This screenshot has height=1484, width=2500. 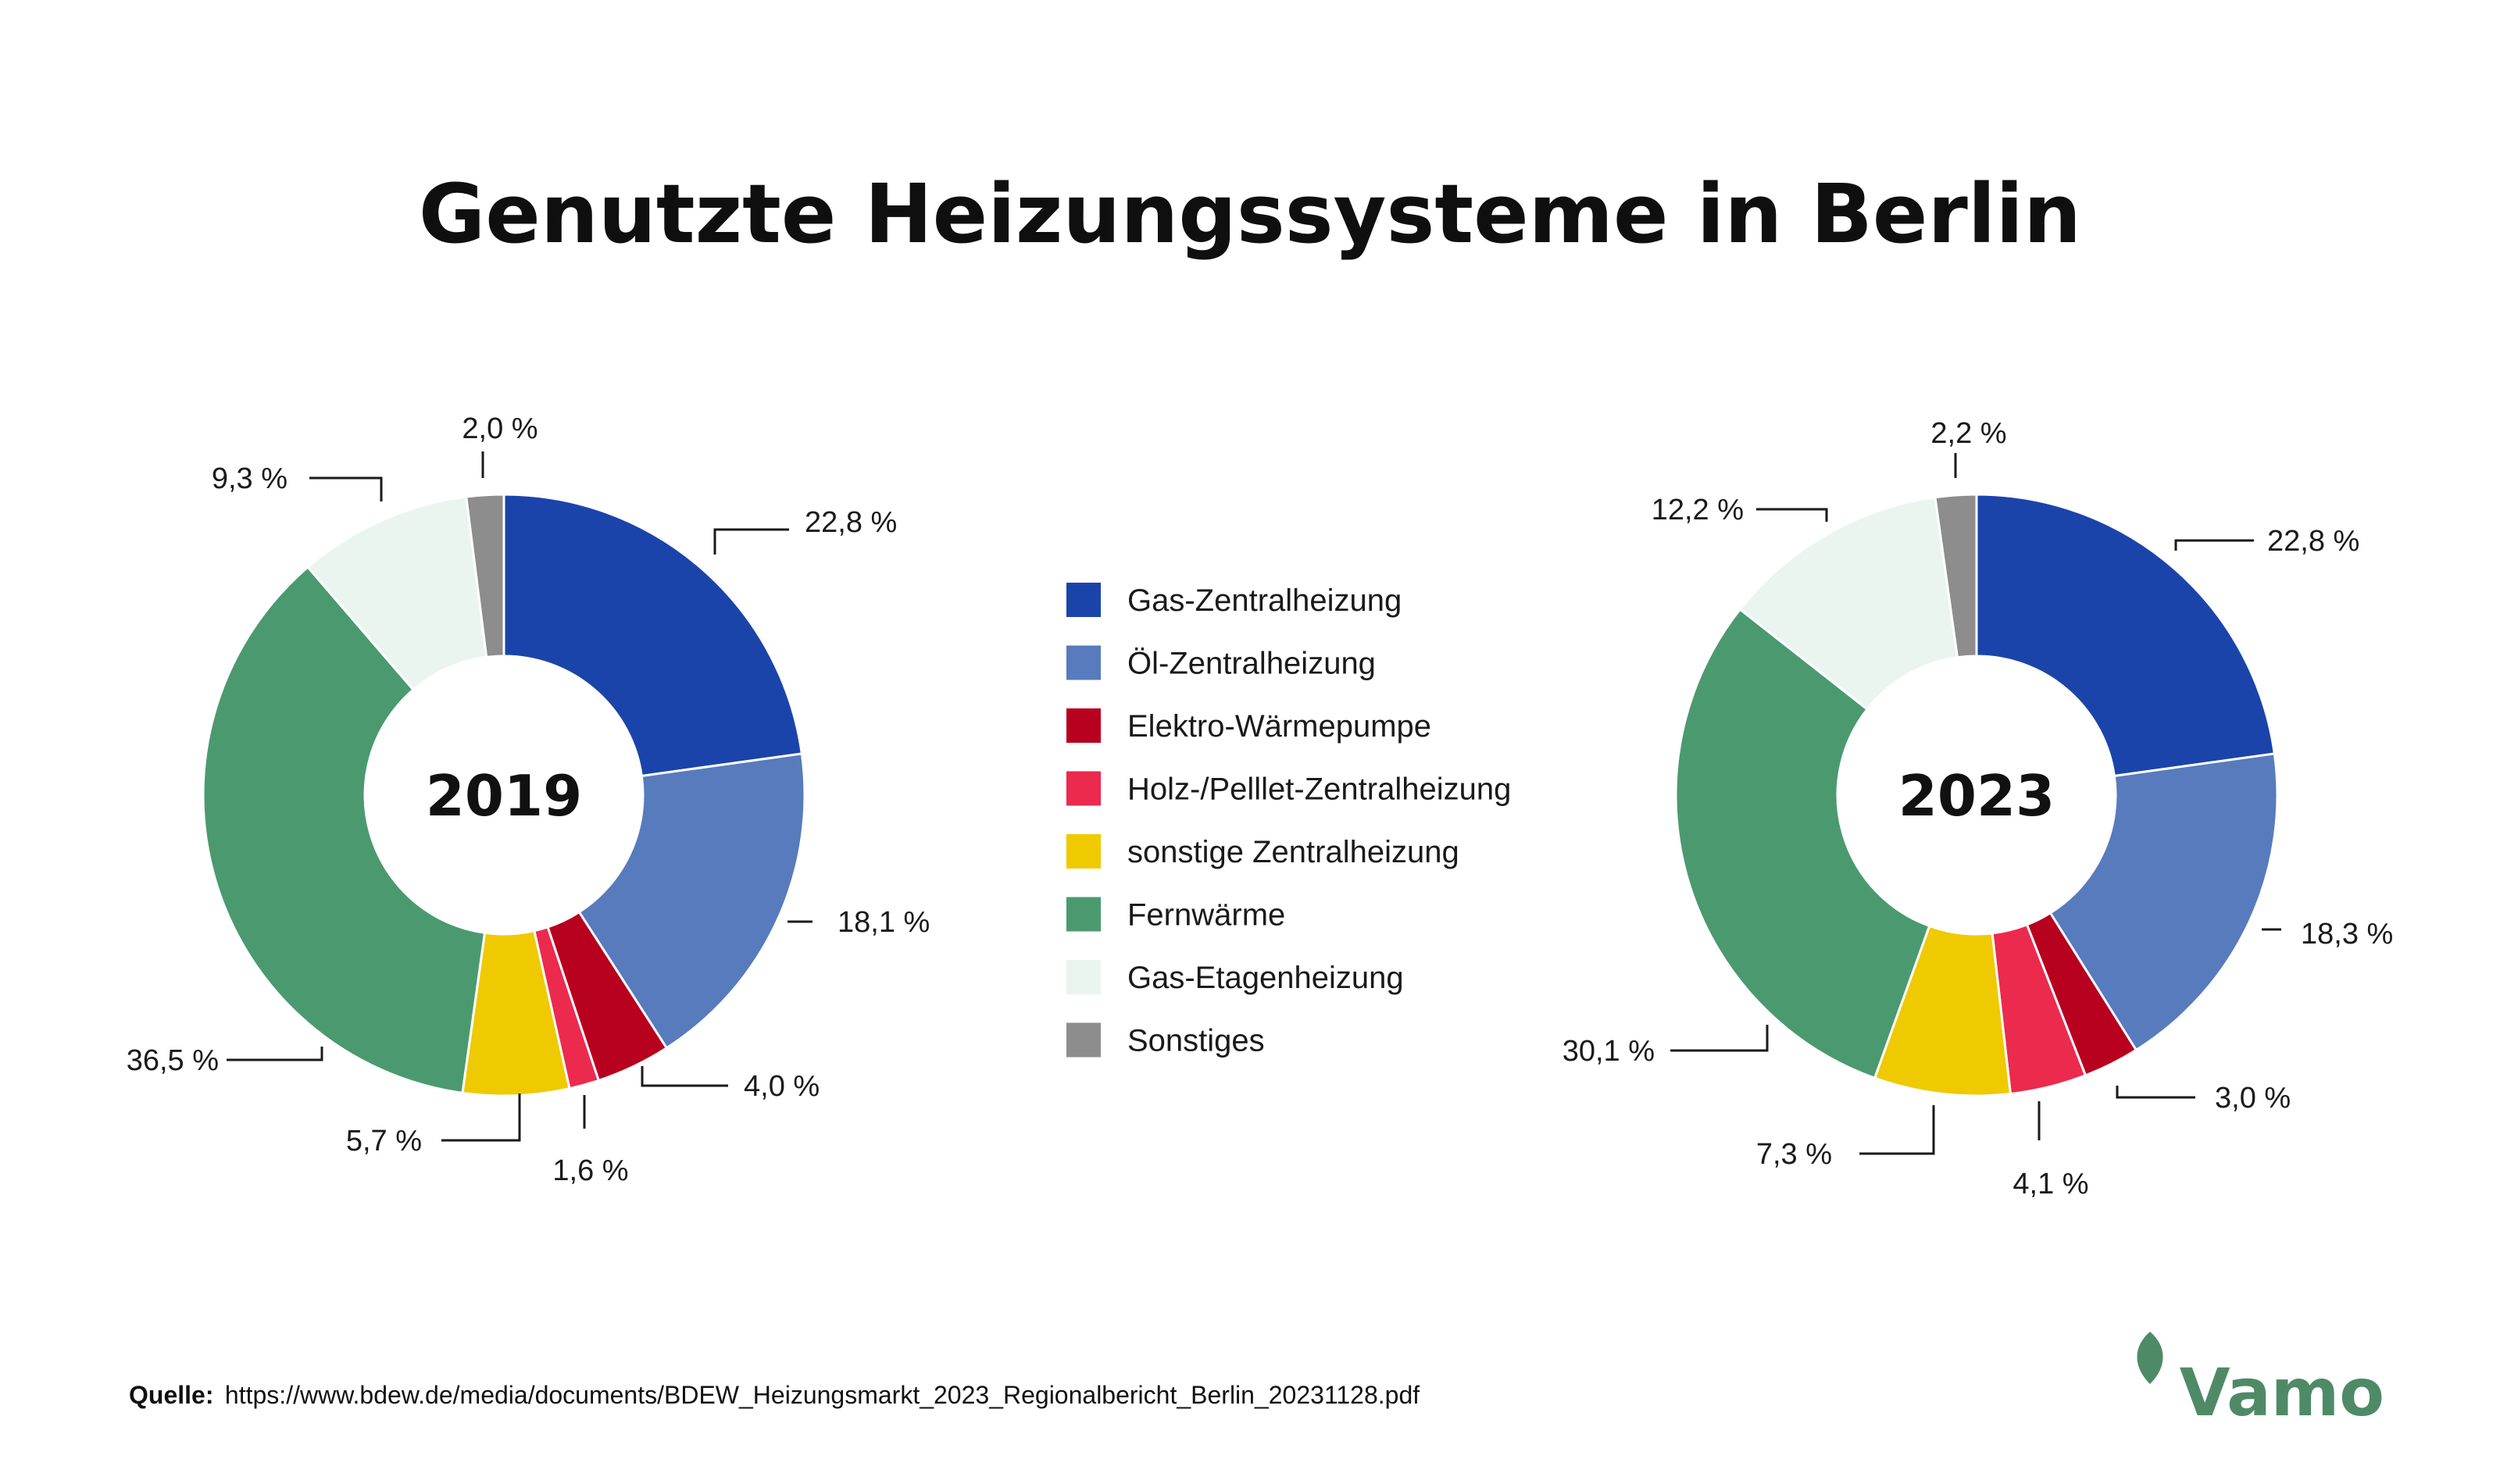 What do you see at coordinates (1265, 978) in the screenshot?
I see `legend-label-gas-etagenheizung: Gas-Etagenheizung` at bounding box center [1265, 978].